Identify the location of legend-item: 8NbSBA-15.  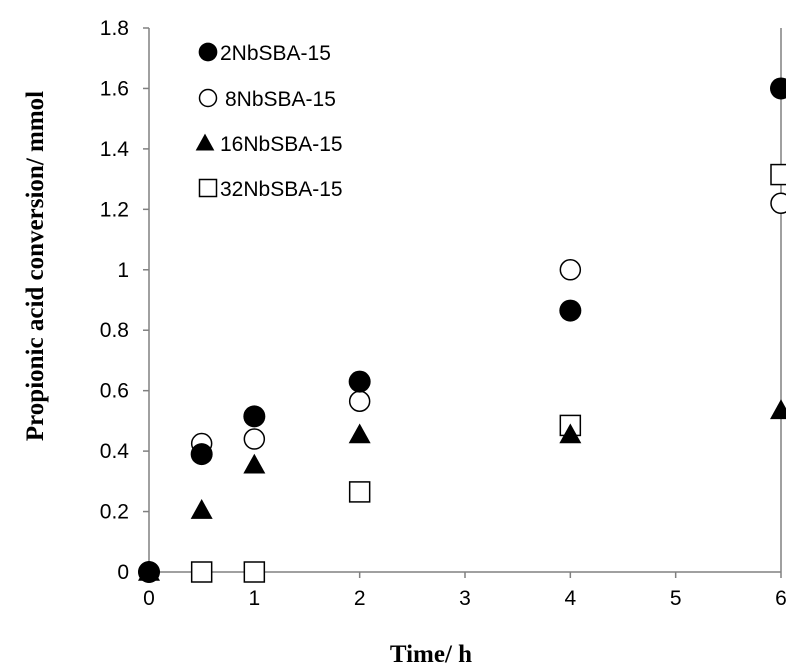
(267, 99).